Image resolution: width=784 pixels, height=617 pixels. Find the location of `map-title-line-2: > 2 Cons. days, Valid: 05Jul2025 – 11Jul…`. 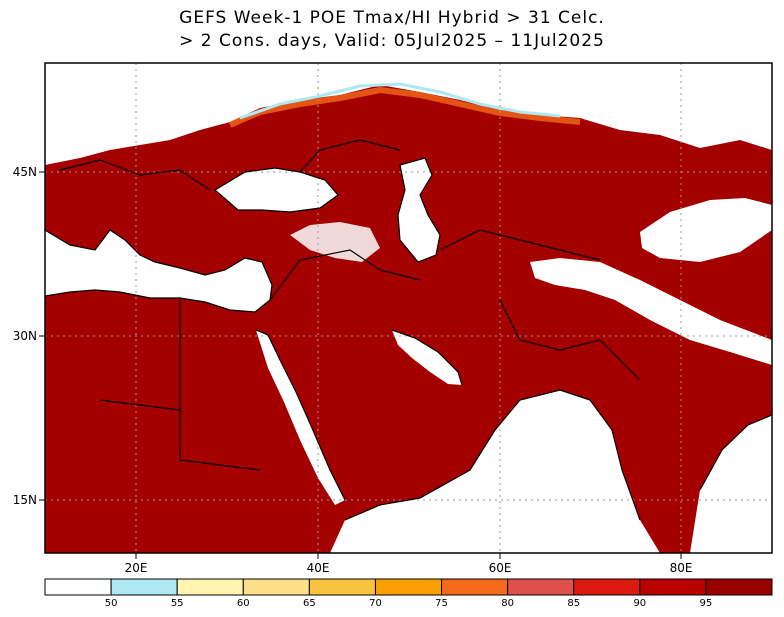

map-title-line-2: > 2 Cons. days, Valid: 05Jul2025 – 11Jul… is located at coordinates (392, 41).